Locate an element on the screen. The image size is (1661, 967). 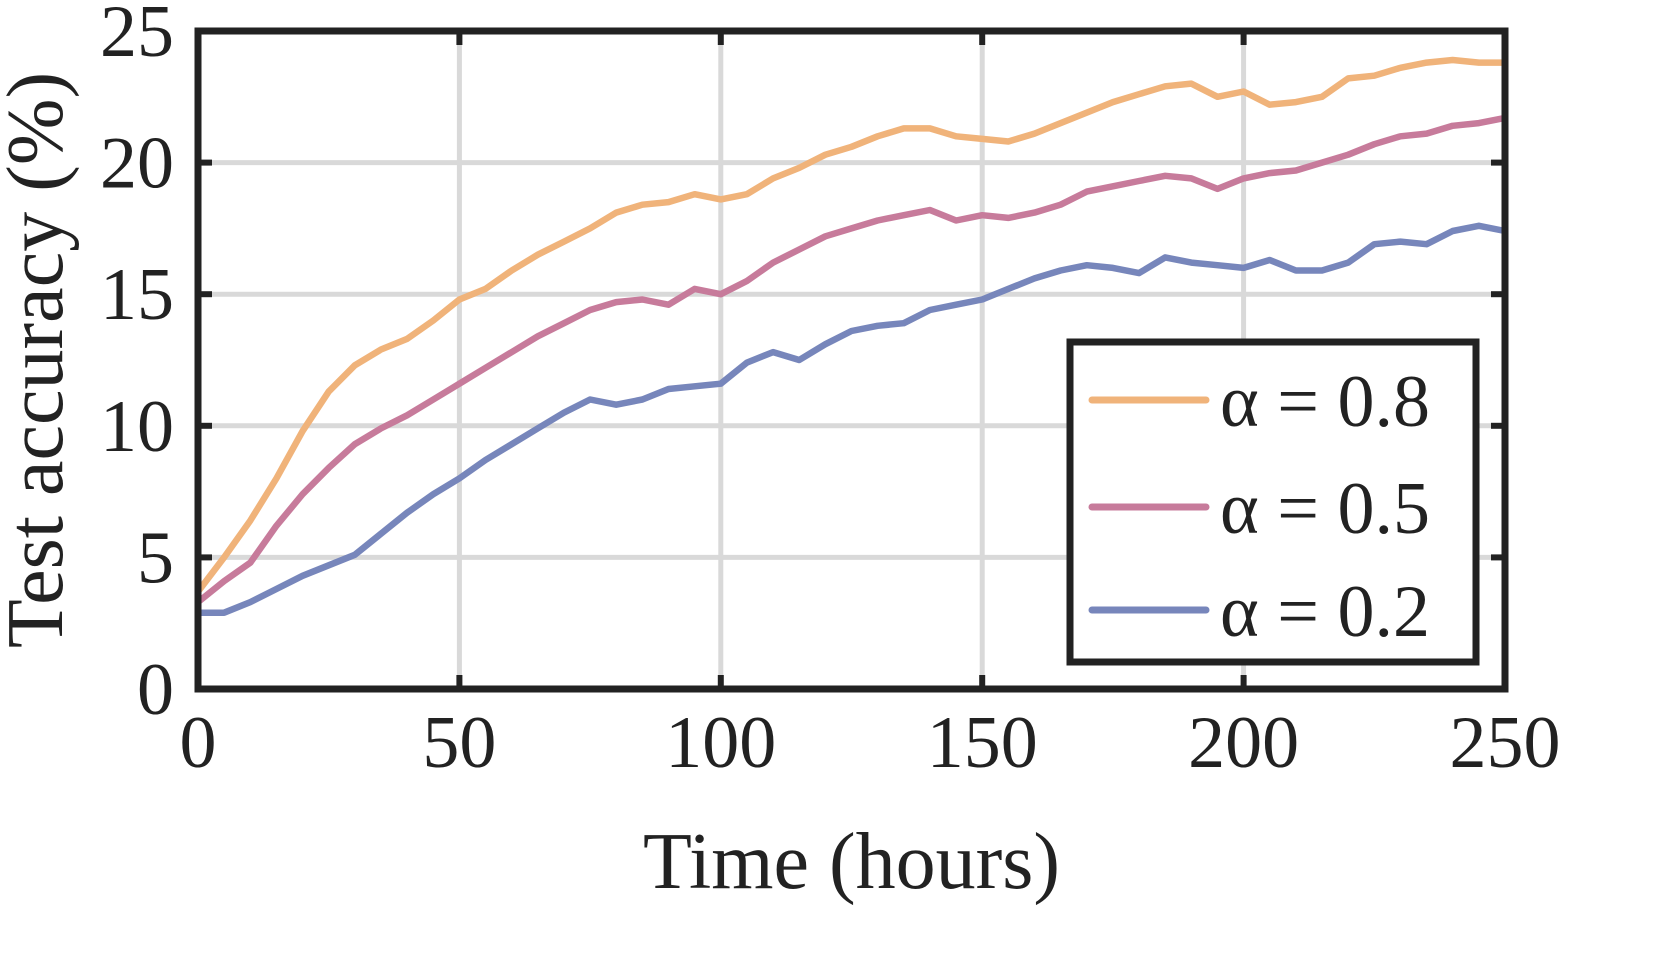
x-tick-label: 50 is located at coordinates (459, 743).